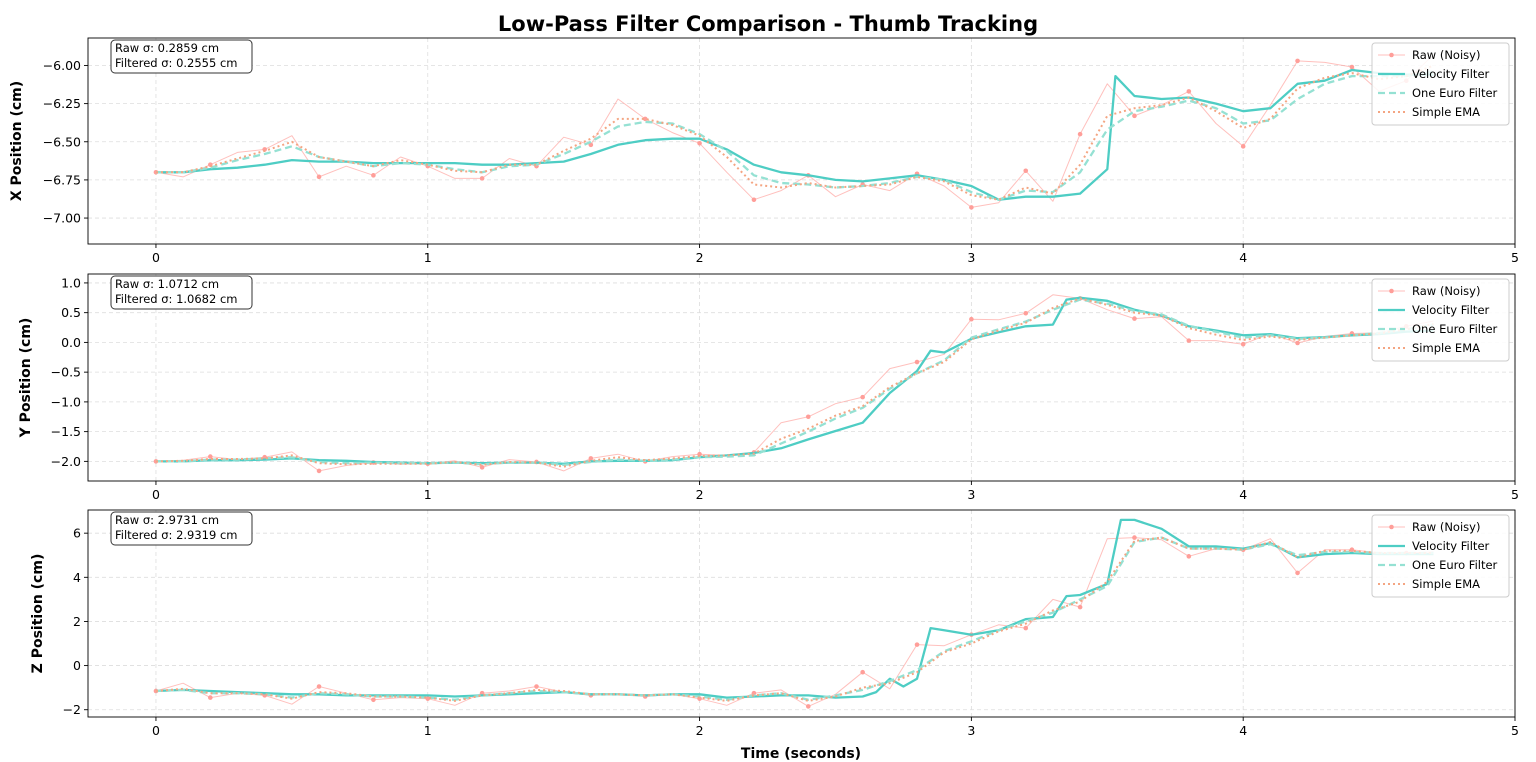  I want to click on x-axis-label: Time (seconds), so click(801, 754).